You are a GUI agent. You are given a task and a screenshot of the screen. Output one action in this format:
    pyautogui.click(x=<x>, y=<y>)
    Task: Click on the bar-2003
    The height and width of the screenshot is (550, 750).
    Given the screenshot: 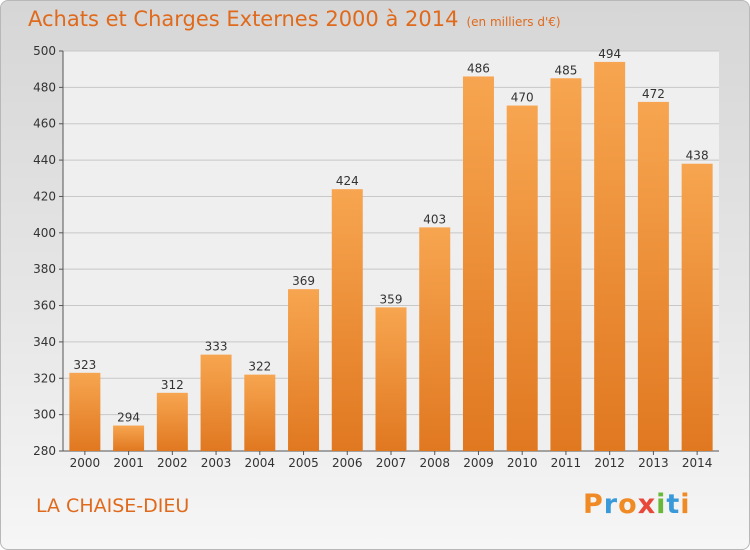 What is the action you would take?
    pyautogui.click(x=216, y=402)
    